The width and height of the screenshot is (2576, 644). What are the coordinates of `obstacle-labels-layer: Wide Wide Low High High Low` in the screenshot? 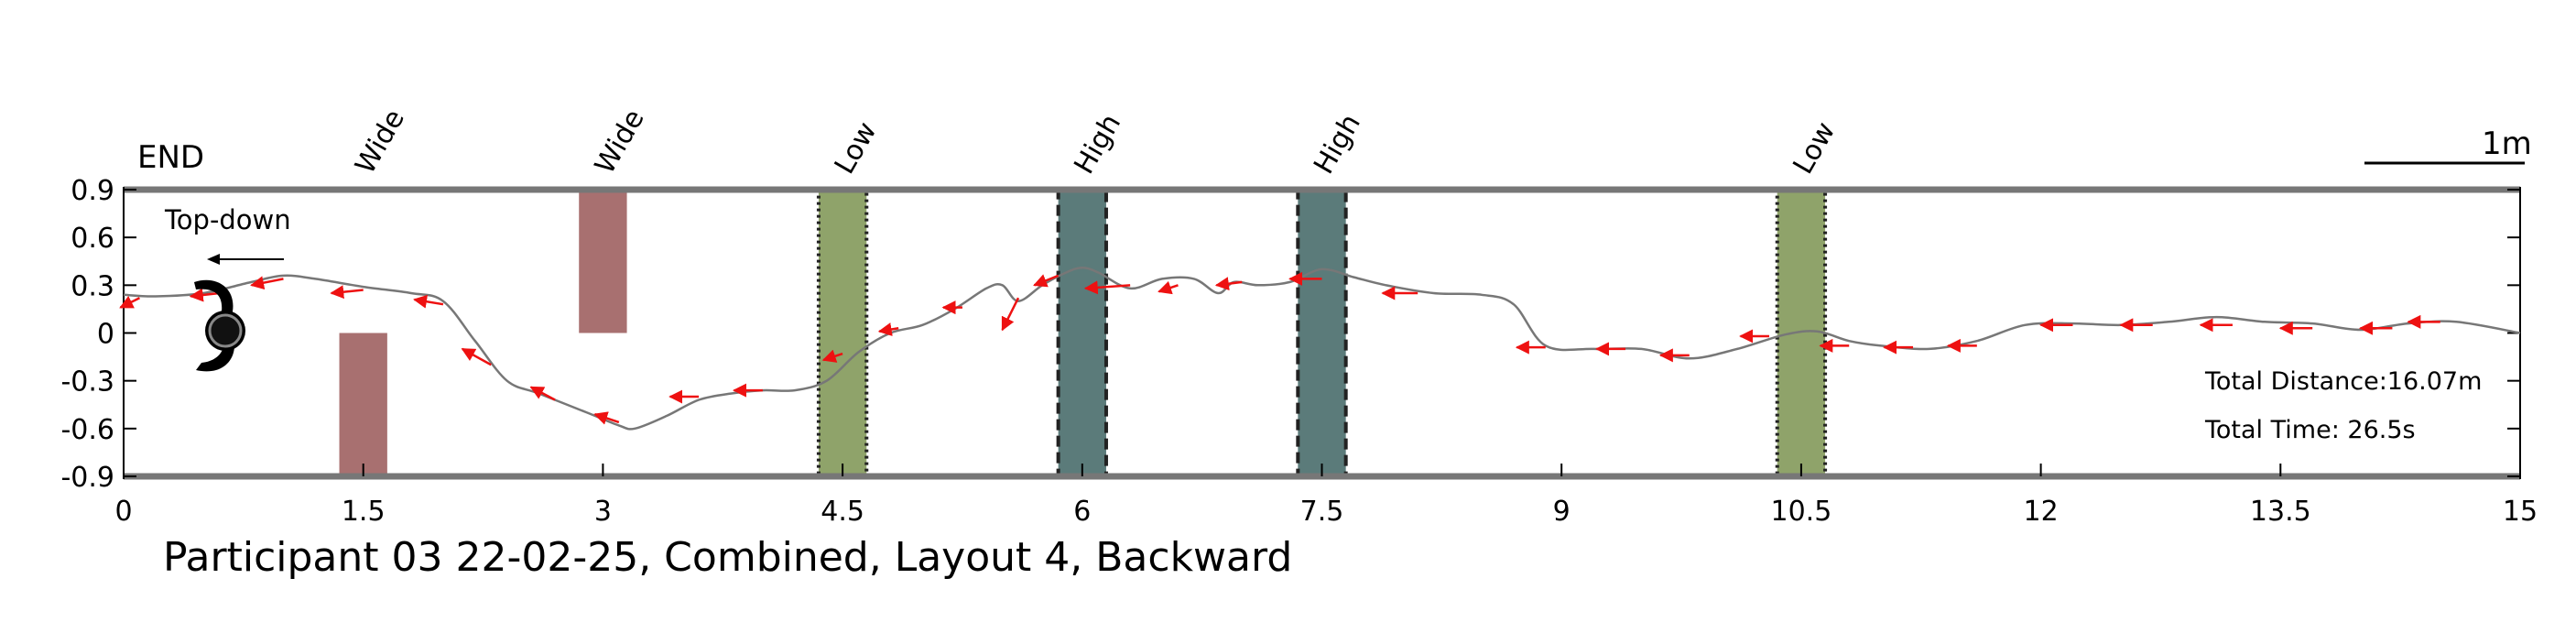 It's located at (1095, 142).